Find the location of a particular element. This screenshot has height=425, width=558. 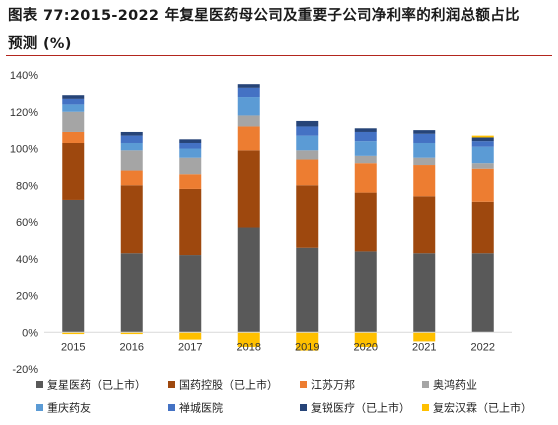

y-tick-label: 0% is located at coordinates (30, 333).